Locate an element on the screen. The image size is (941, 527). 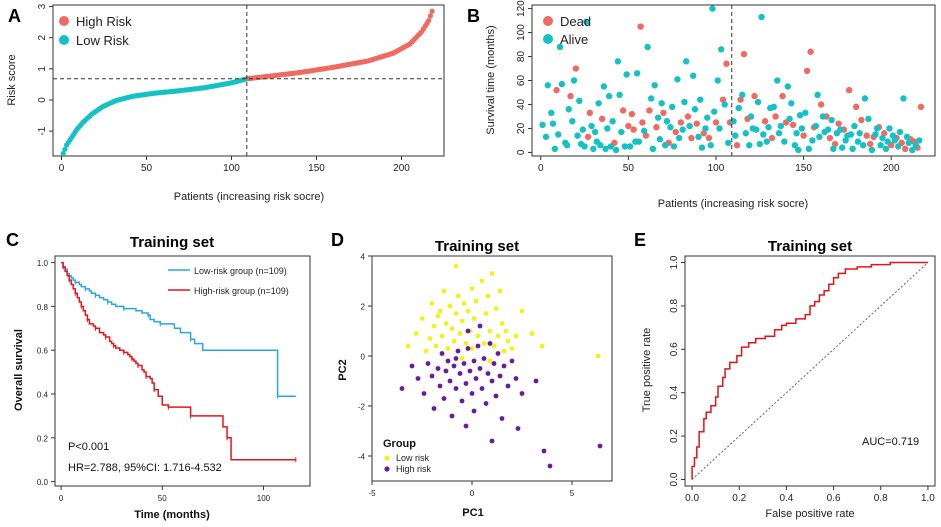
panel-c-marks is located at coordinates (179, 362).